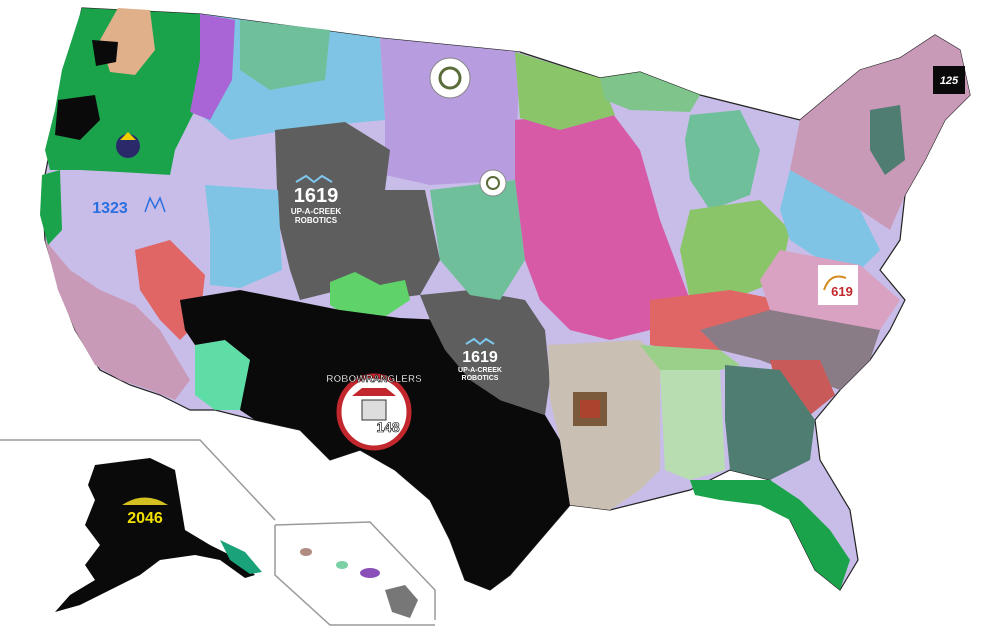  I want to click on region-california, so click(117, 320).